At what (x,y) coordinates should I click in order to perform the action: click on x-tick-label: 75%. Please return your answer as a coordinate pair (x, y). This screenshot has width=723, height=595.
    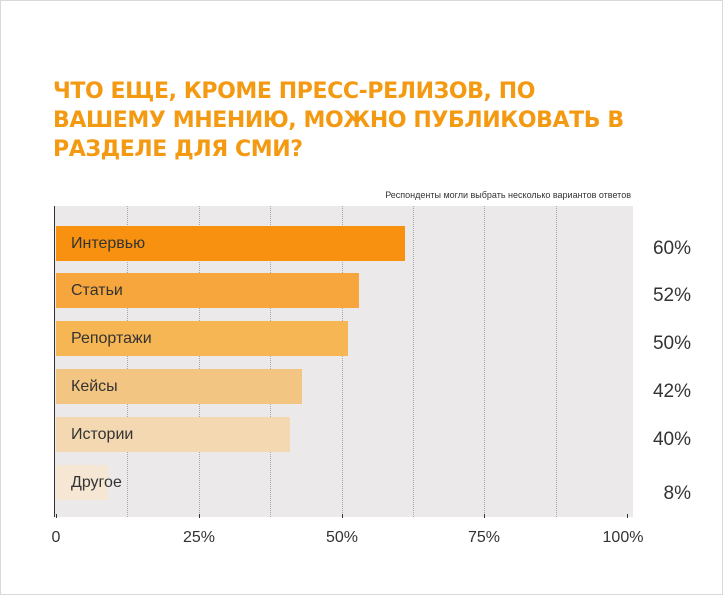
    Looking at the image, I should click on (484, 537).